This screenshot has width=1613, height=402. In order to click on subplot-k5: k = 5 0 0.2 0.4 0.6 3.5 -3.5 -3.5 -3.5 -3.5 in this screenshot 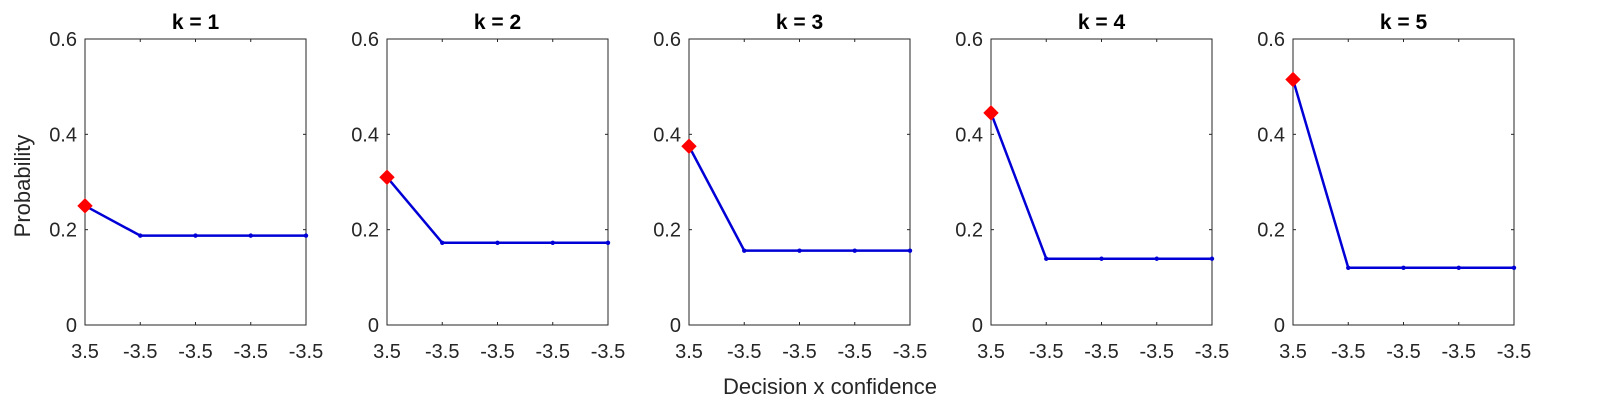, I will do `click(1394, 187)`.